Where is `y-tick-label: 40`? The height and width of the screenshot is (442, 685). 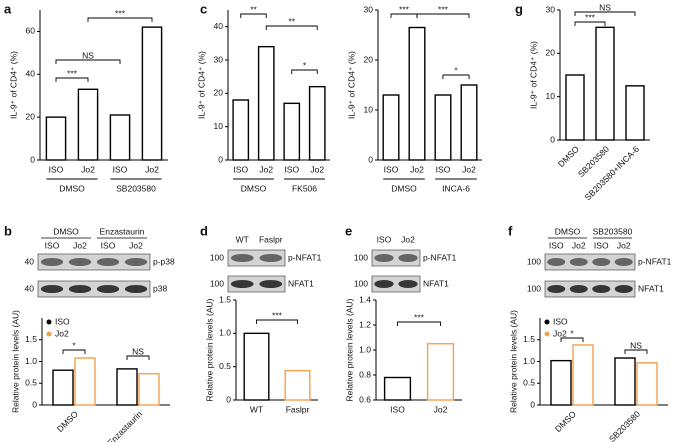
y-tick-label: 40 is located at coordinates (219, 26).